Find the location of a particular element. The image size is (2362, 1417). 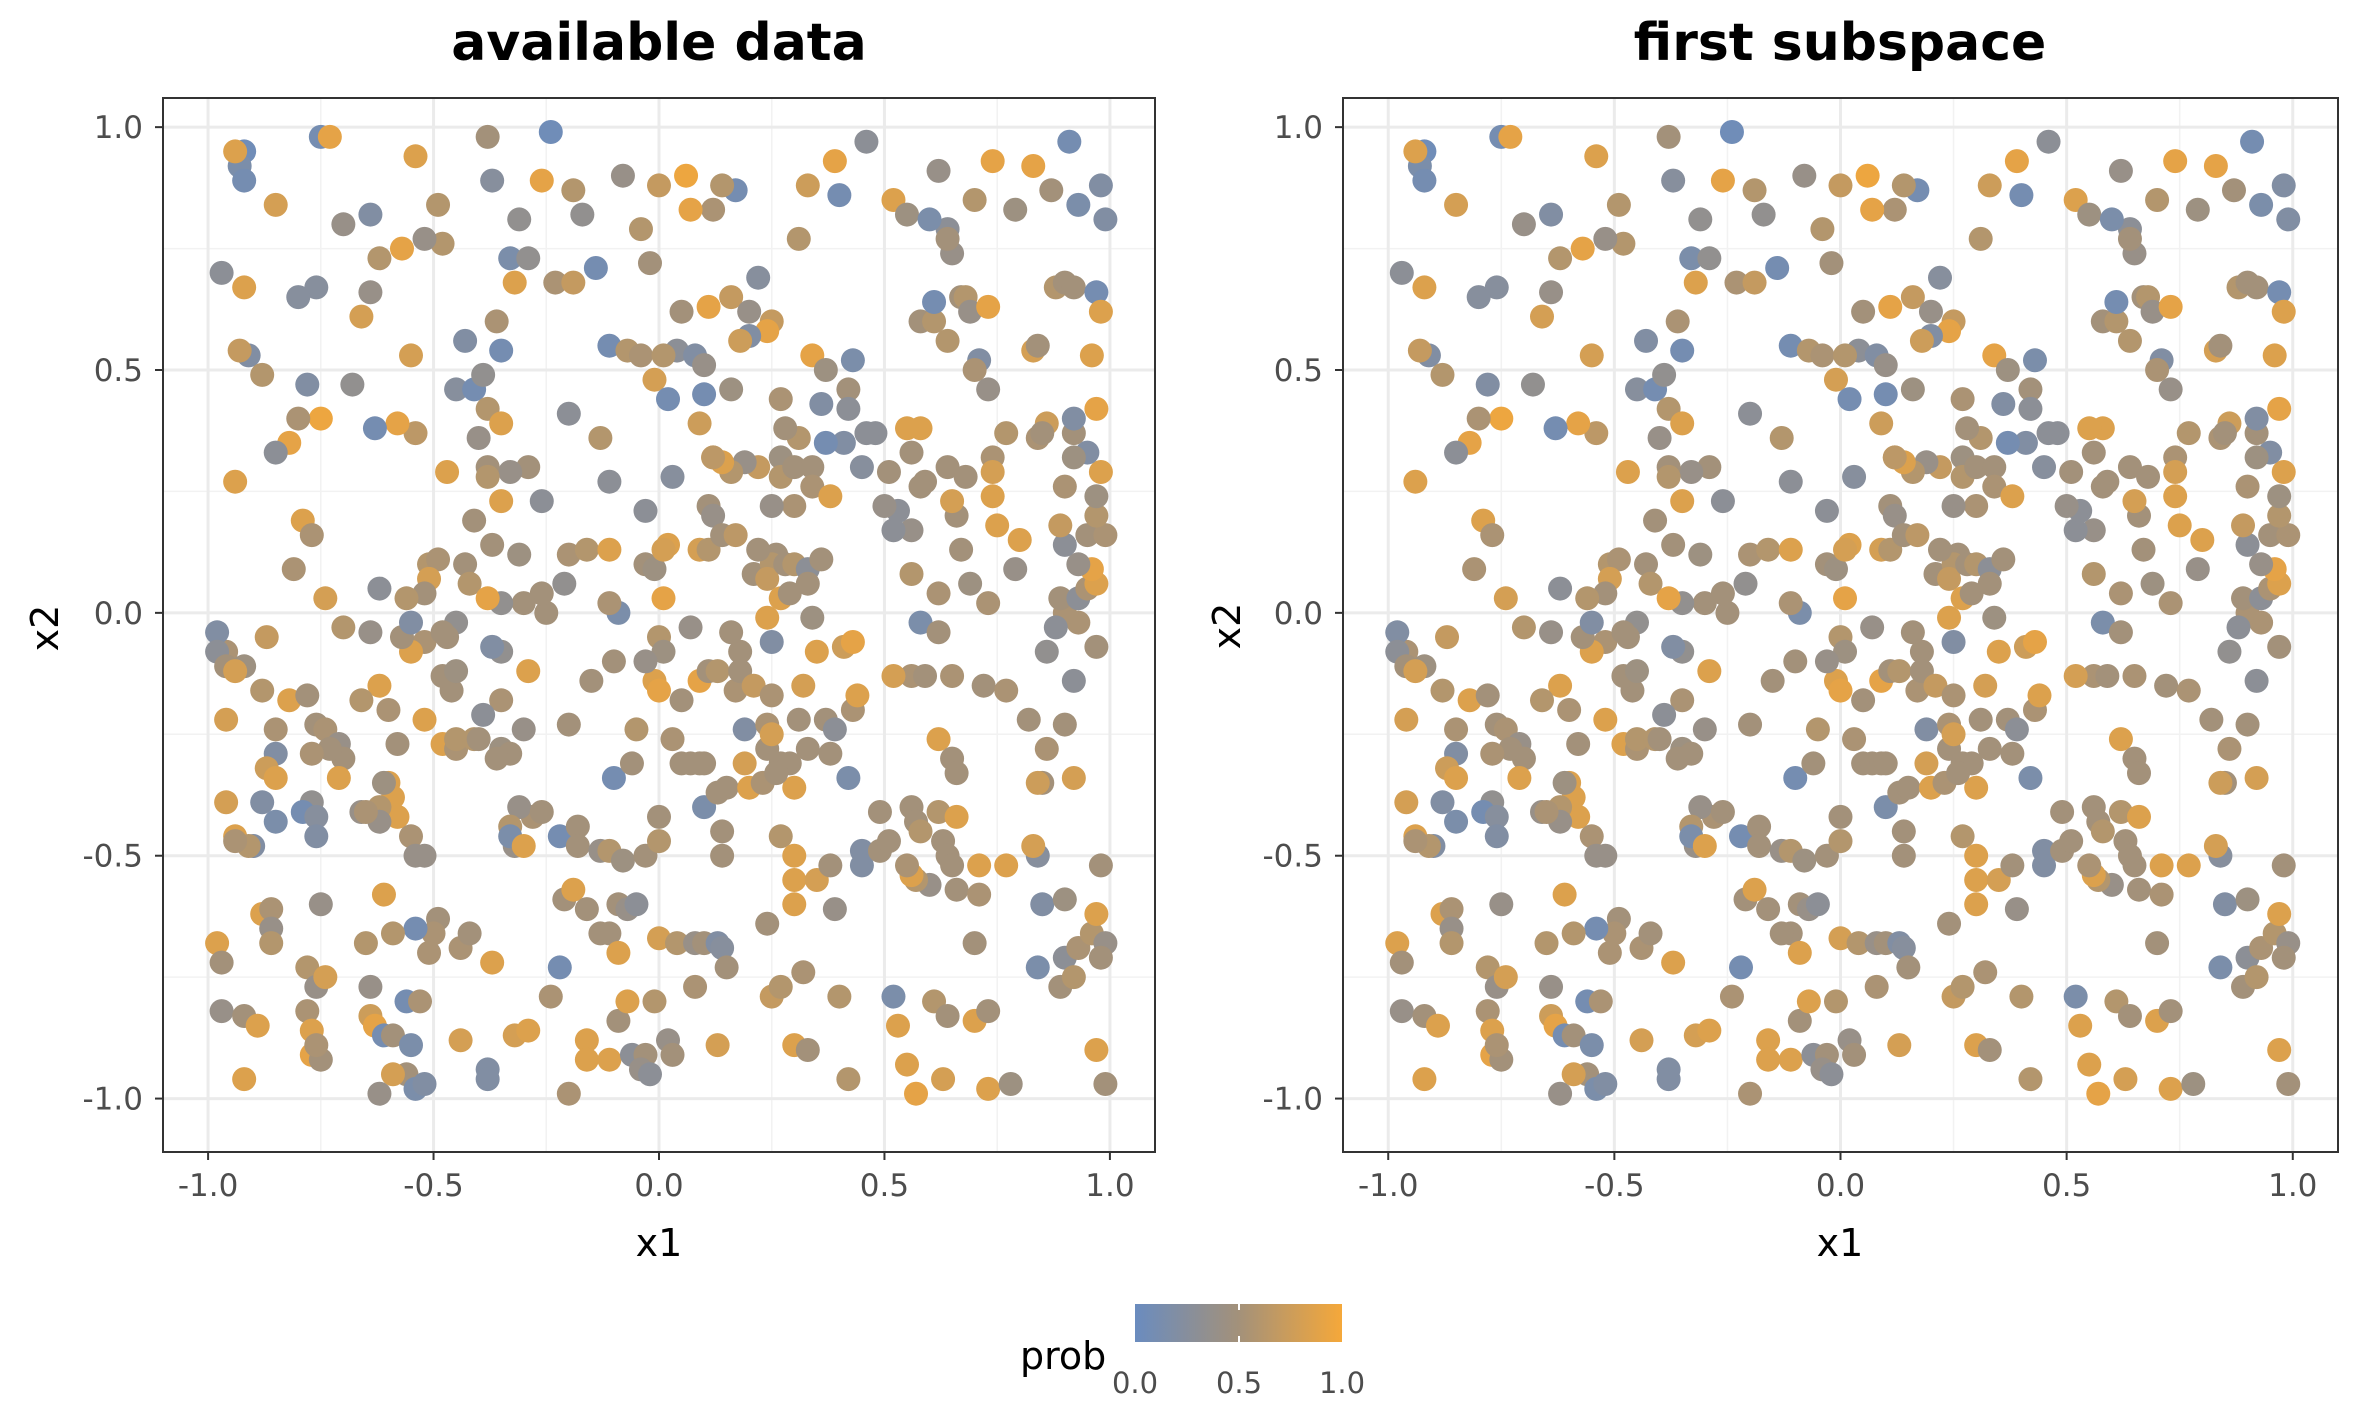

panel-title: available data is located at coordinates (659, 43).